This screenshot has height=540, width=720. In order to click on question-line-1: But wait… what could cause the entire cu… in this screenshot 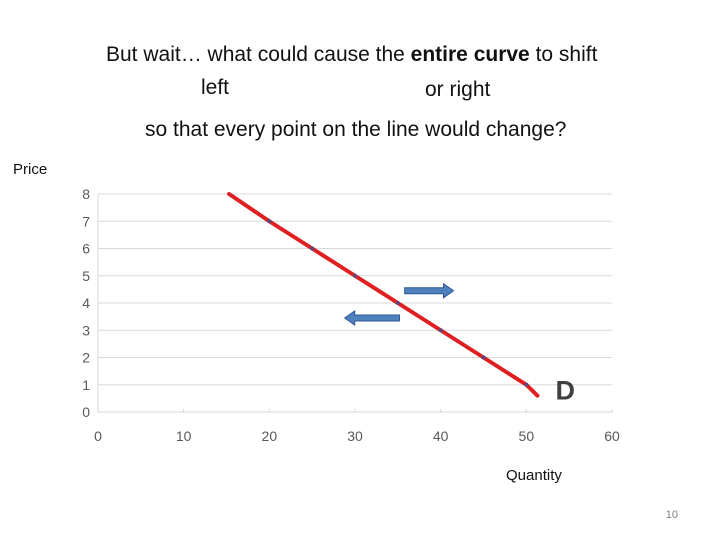, I will do `click(351, 54)`.